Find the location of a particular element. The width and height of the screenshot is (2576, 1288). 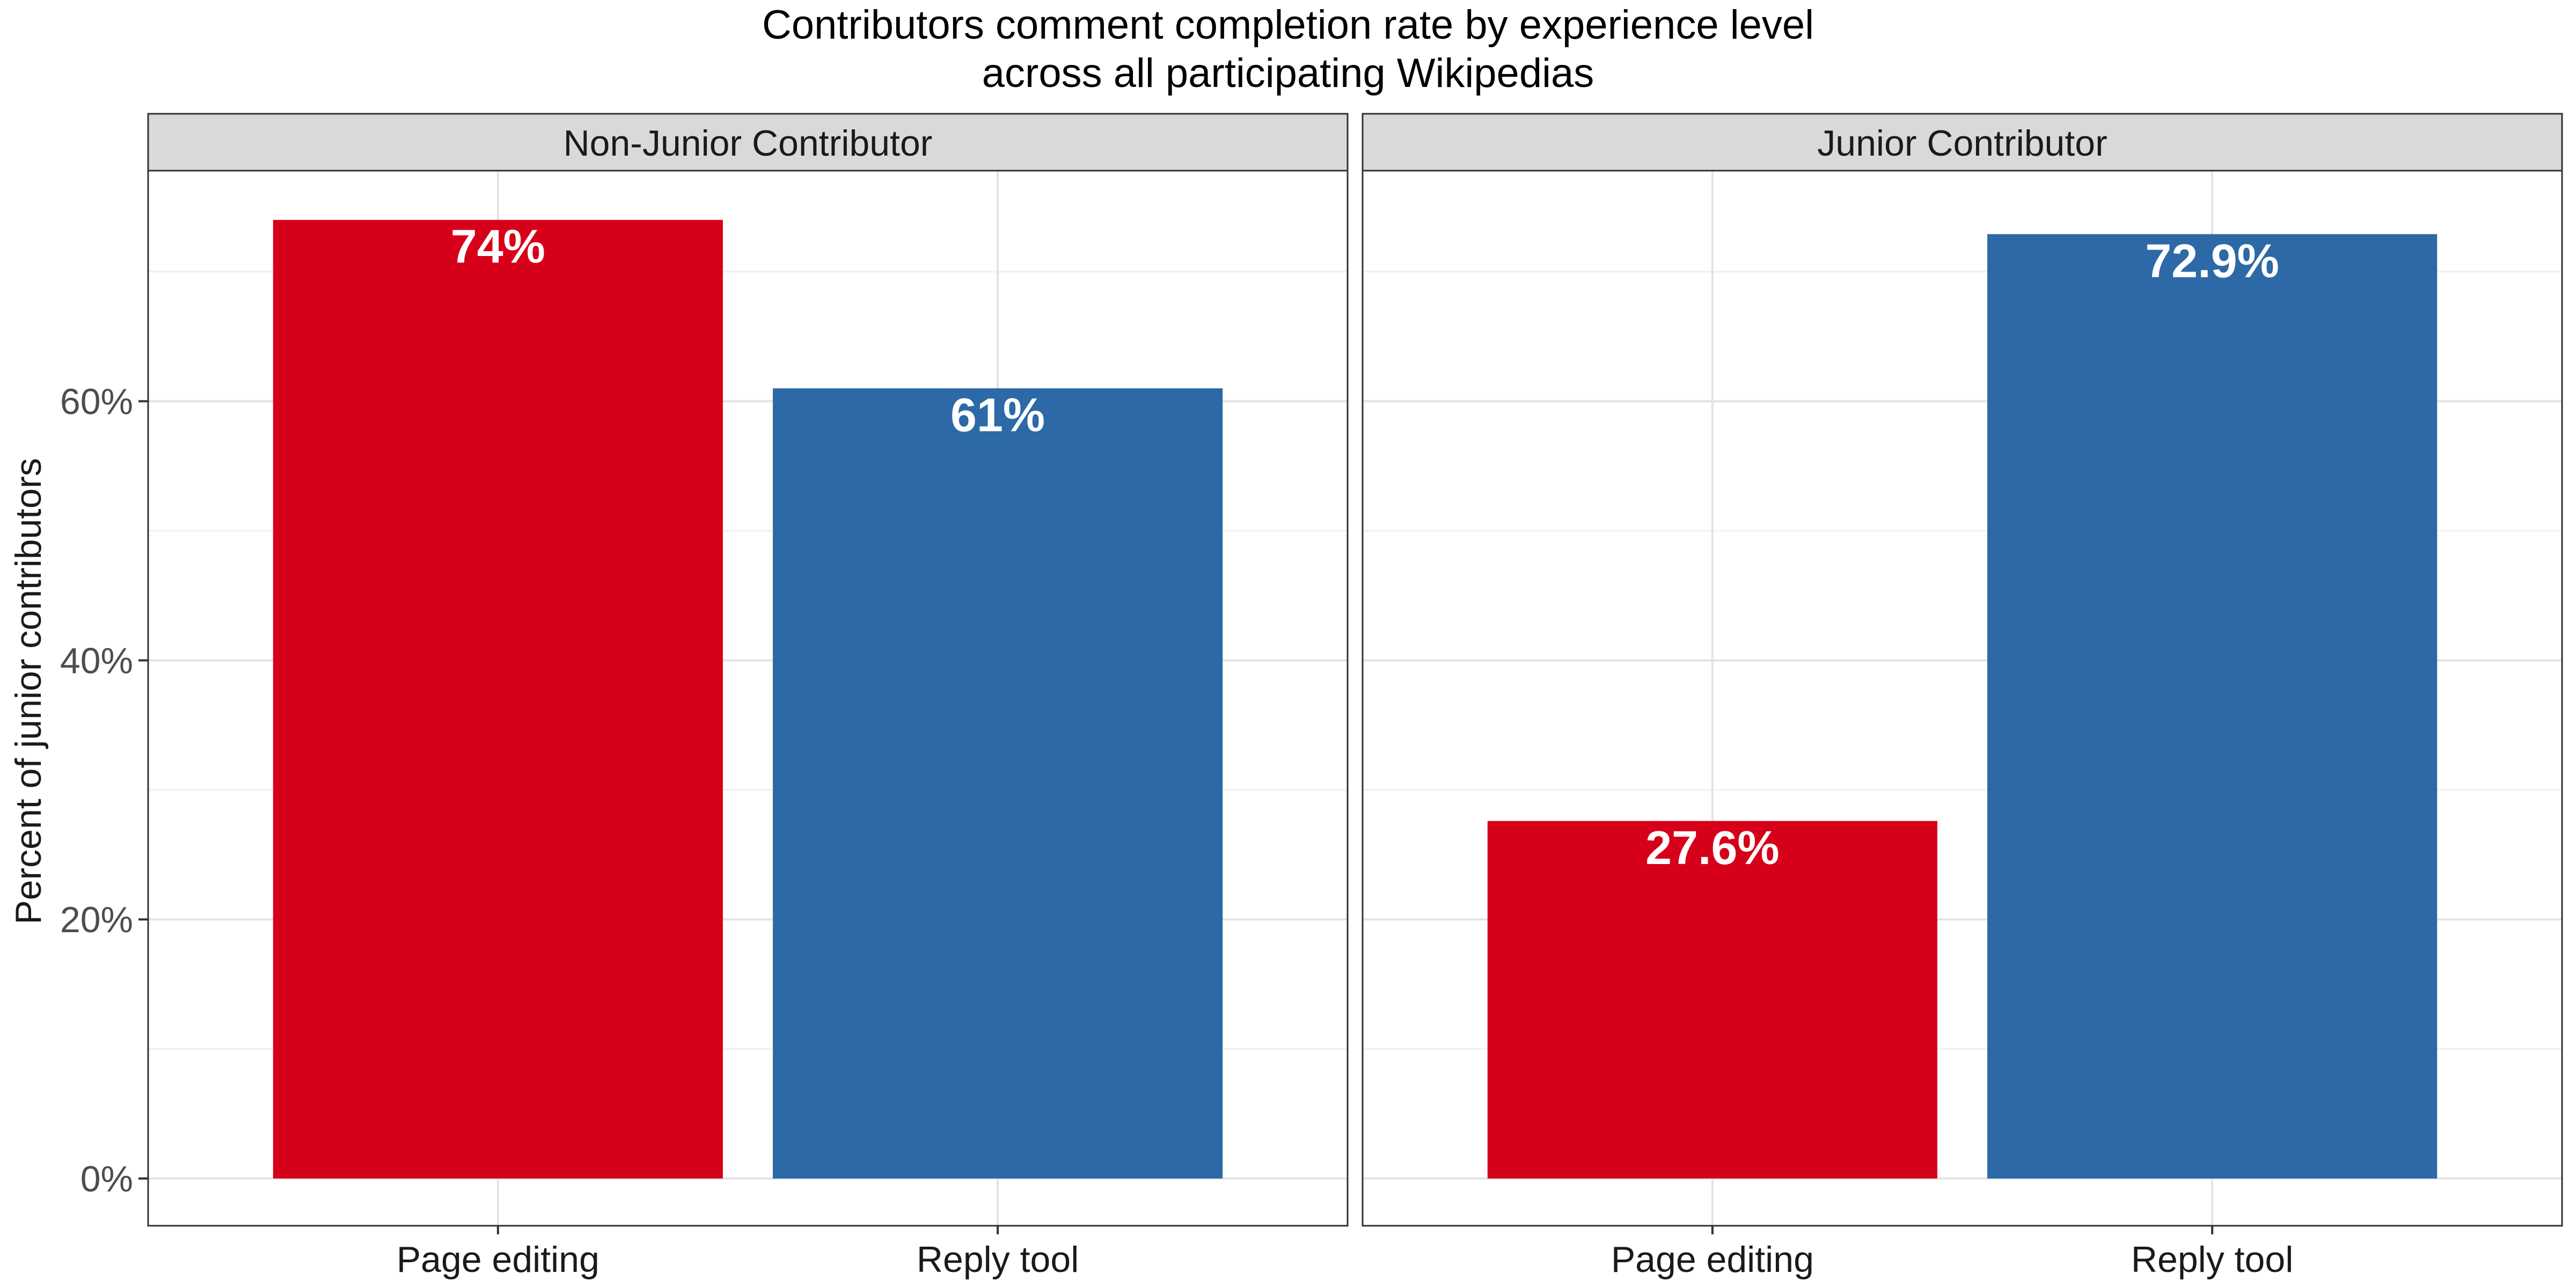

y-tick-label: 0% is located at coordinates (106, 1179).